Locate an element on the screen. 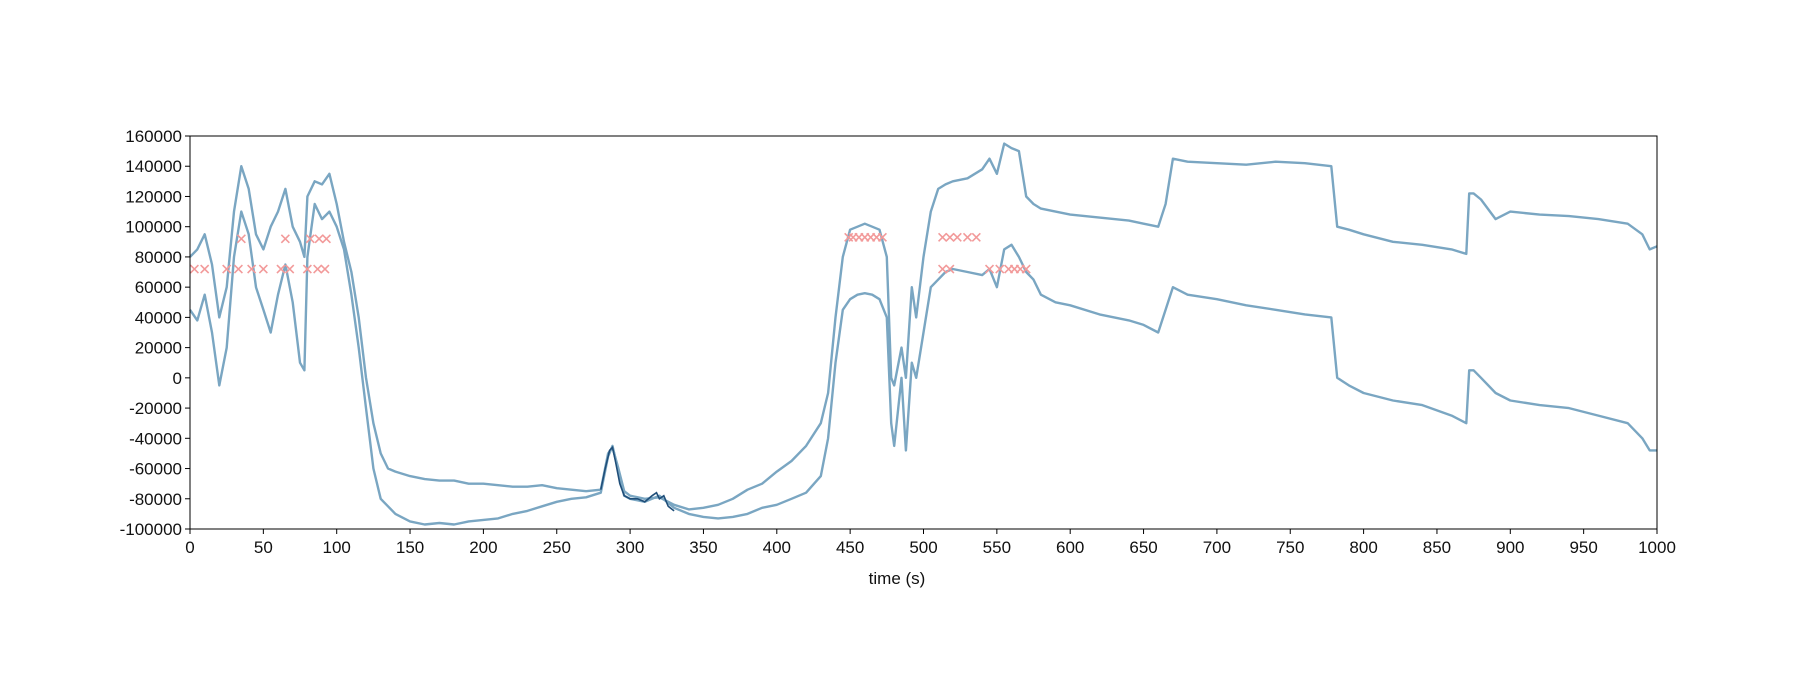 This screenshot has height=688, width=1812. x-tick-label: 650 is located at coordinates (1143, 547).